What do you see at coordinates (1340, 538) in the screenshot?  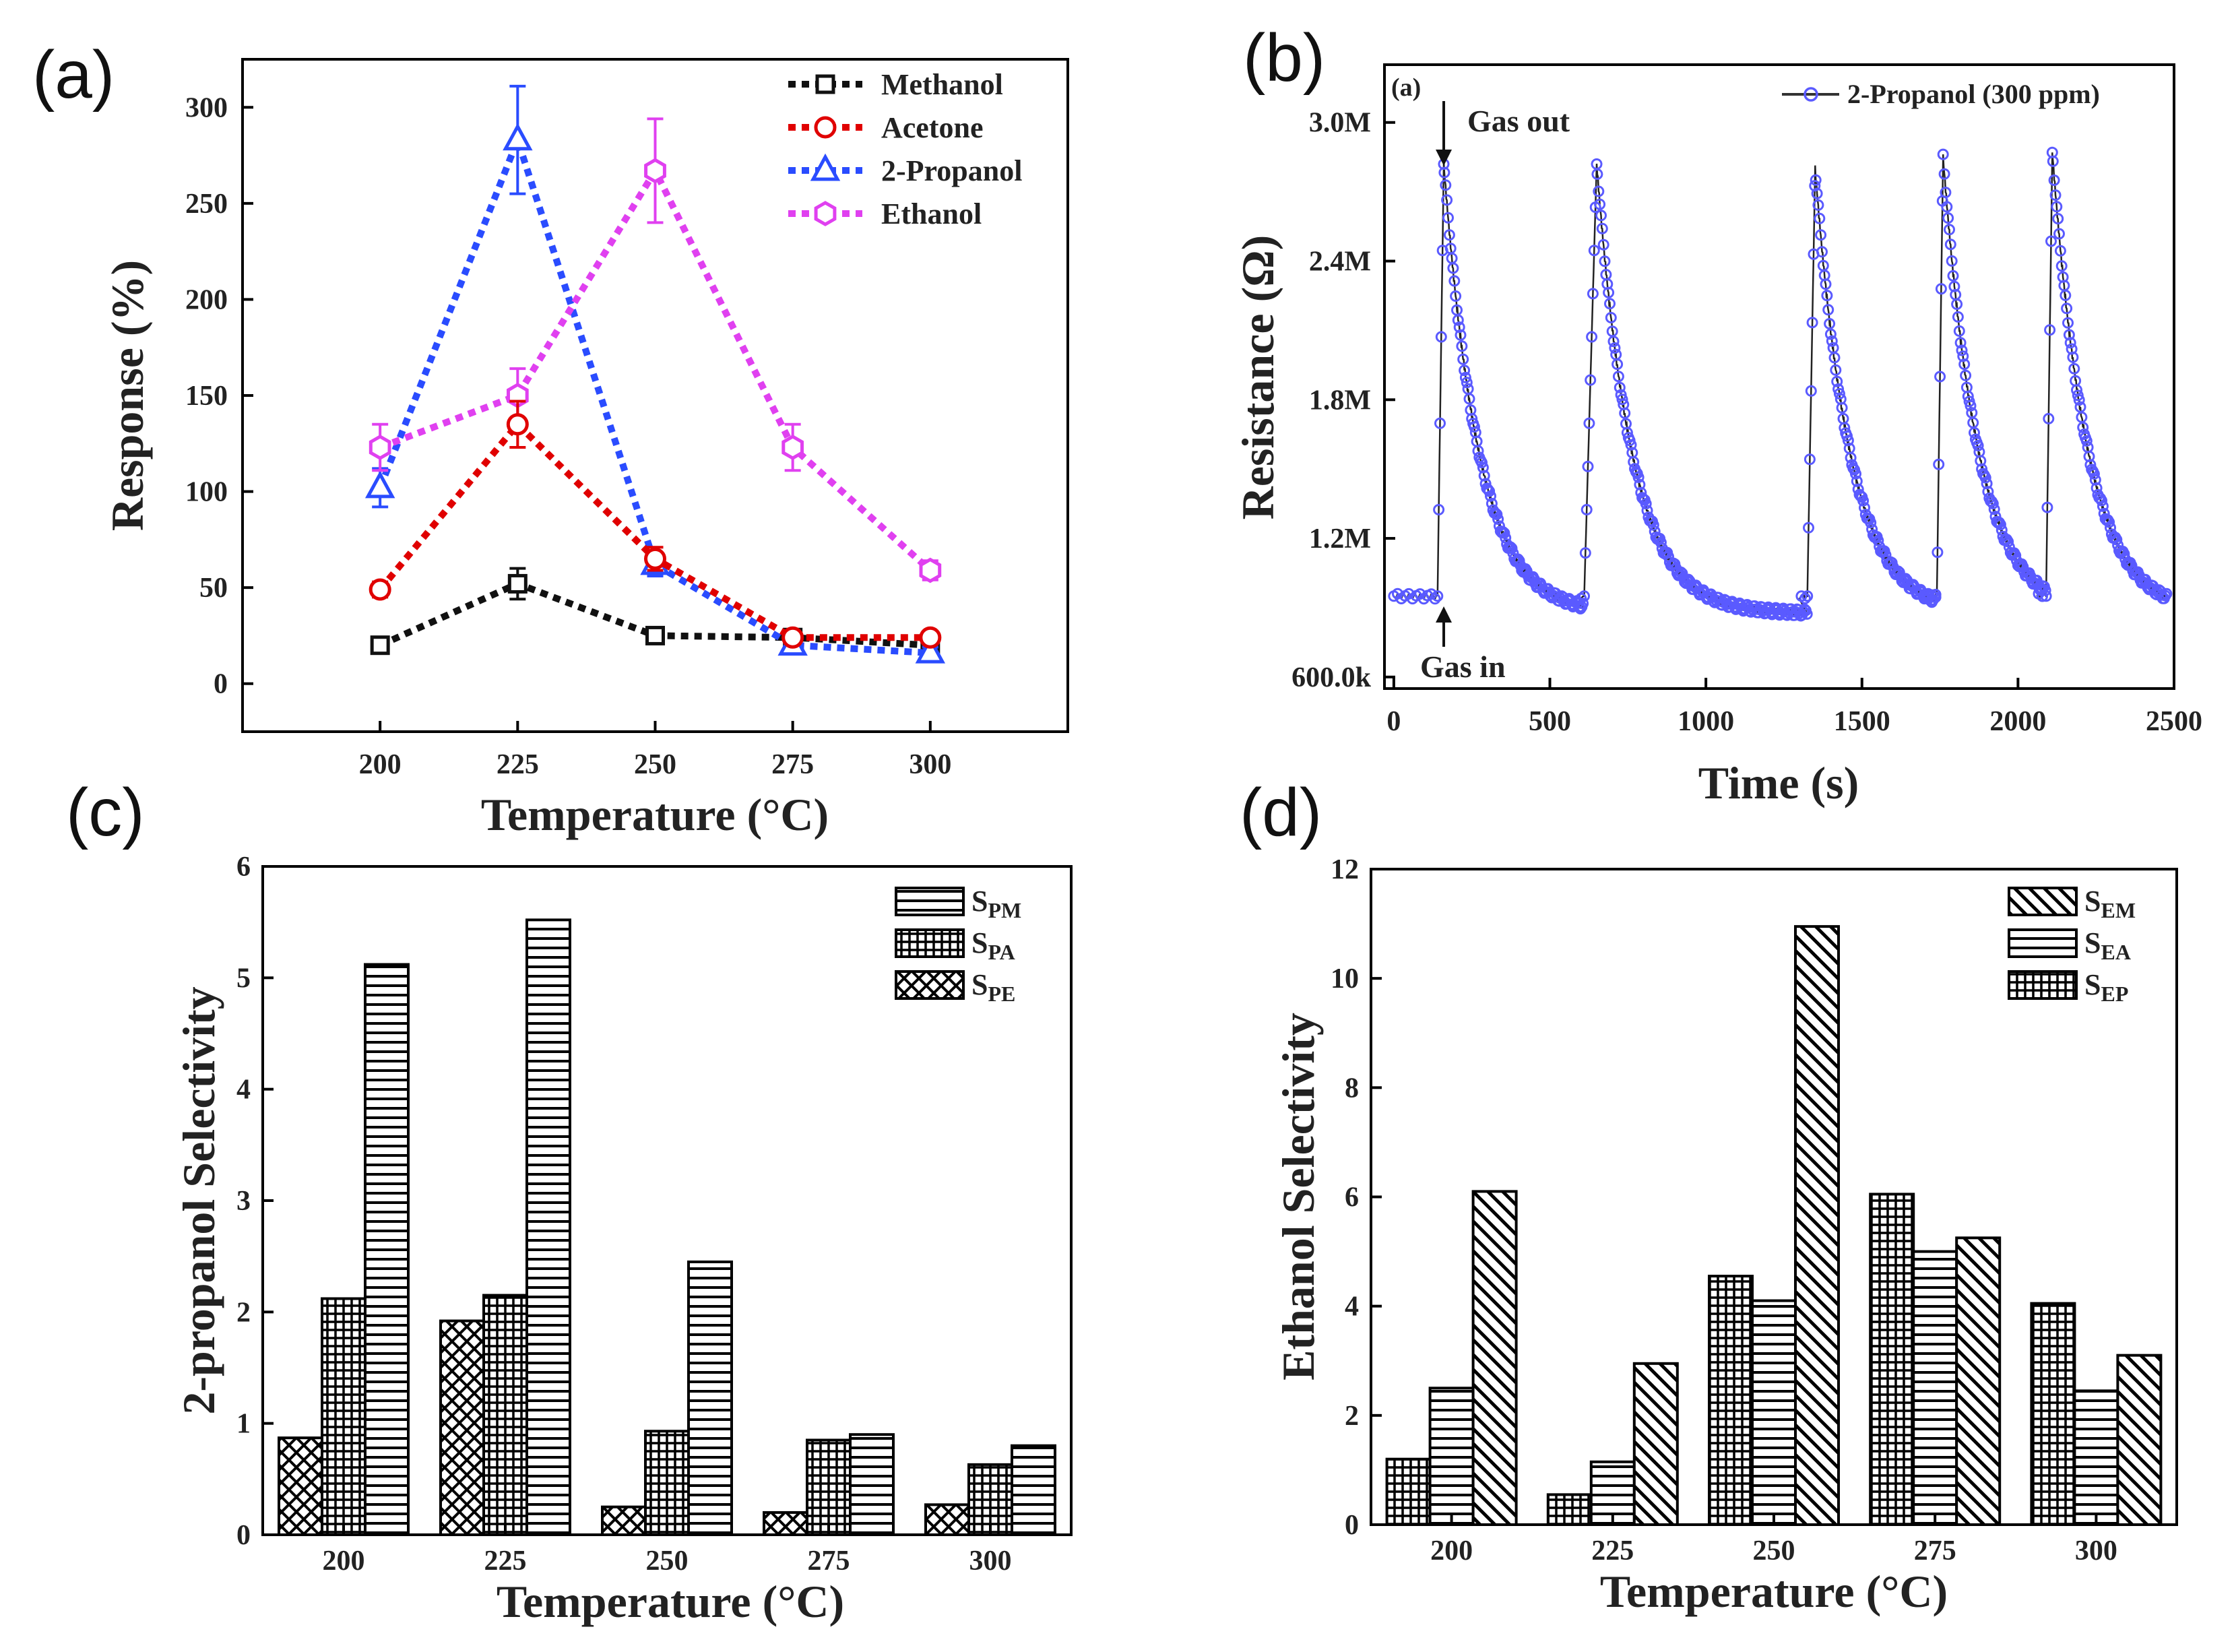 I see `chart-b-ytick-label: 1.2M` at bounding box center [1340, 538].